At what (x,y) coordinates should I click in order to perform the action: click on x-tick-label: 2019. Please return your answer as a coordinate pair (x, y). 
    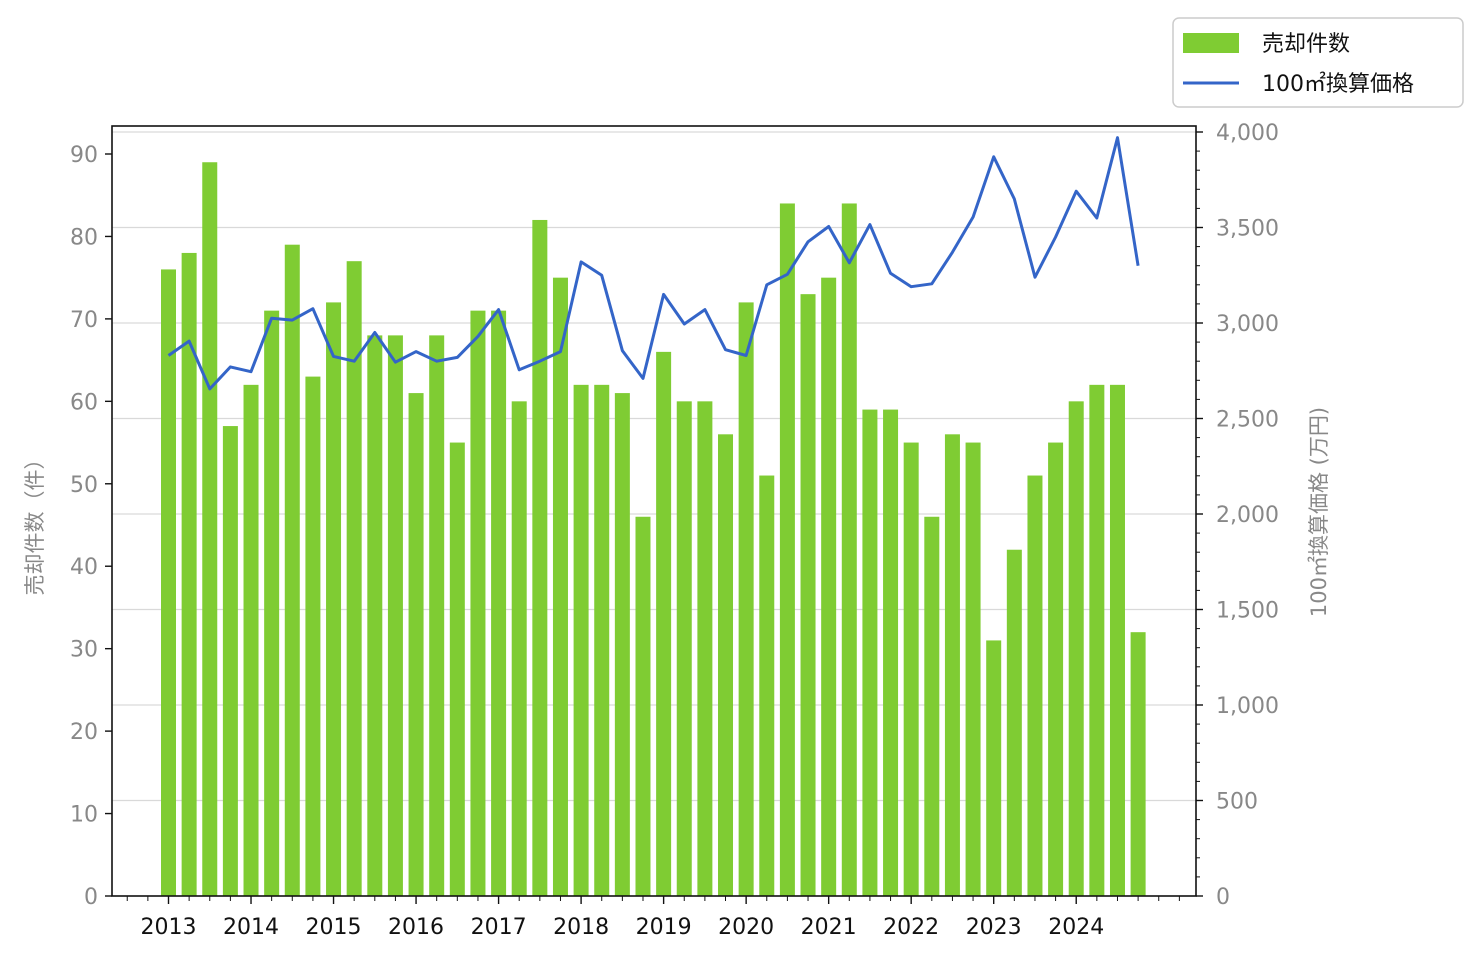
    Looking at the image, I should click on (664, 927).